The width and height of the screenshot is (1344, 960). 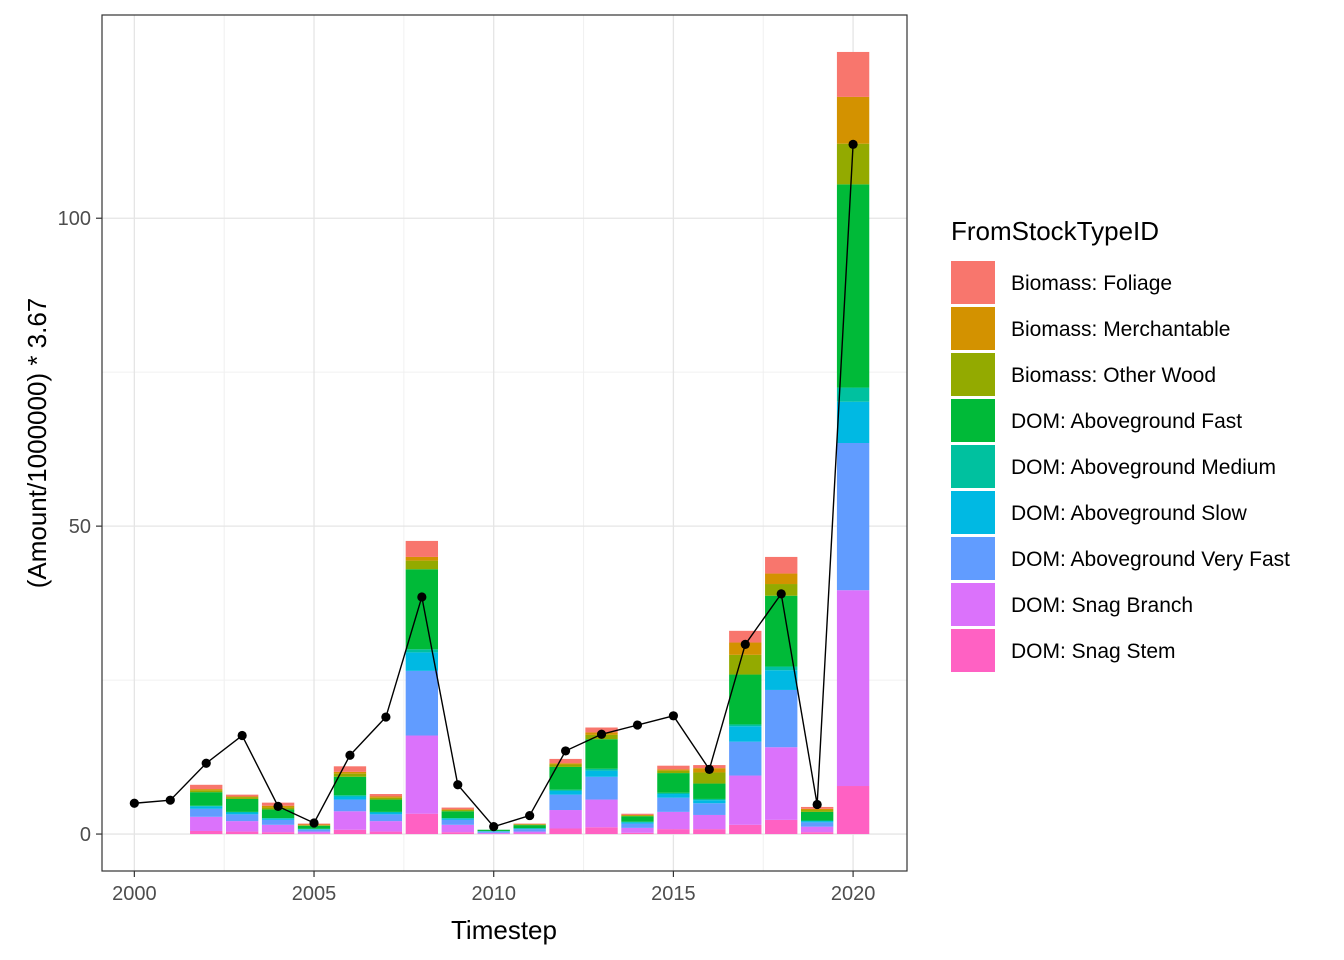 I want to click on x-tick-label: 2020, so click(x=853, y=894).